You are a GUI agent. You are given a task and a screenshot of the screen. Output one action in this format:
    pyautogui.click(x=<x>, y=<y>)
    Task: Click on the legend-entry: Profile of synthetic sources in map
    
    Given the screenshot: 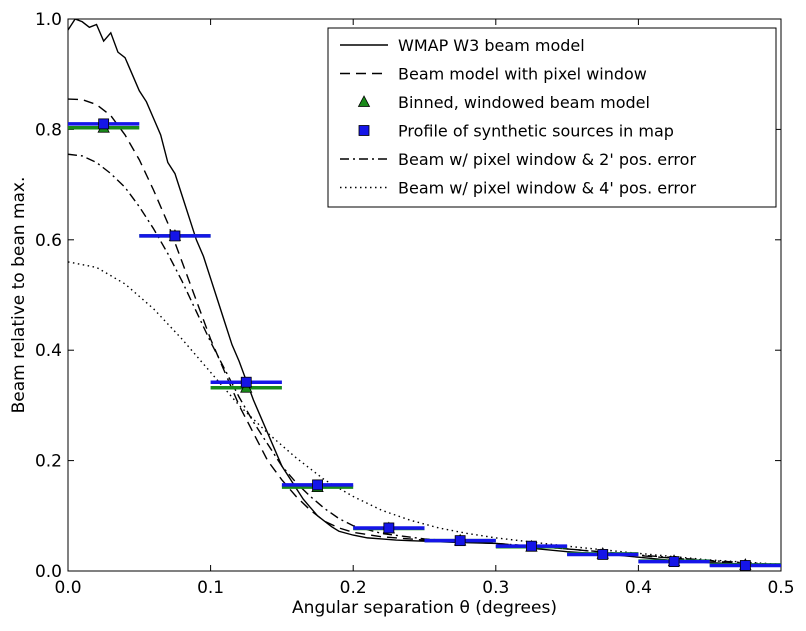 What is the action you would take?
    pyautogui.click(x=536, y=131)
    